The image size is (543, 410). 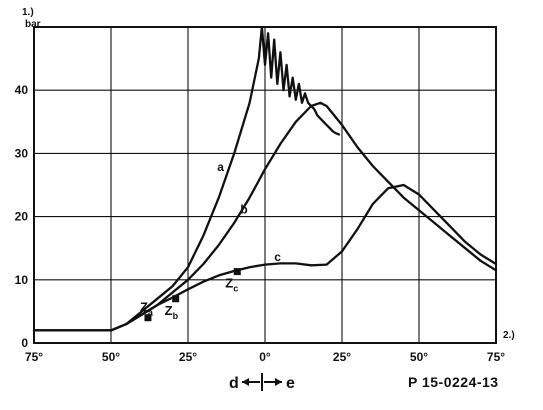 I want to click on footer-layer: d e P 15-0224-13, so click(x=364, y=382).